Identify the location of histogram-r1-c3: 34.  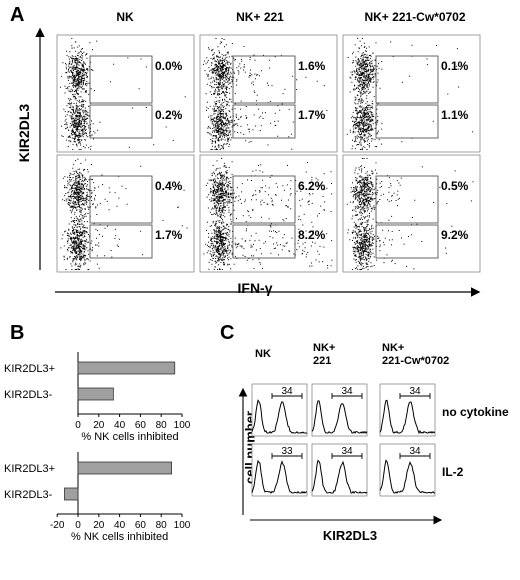
(407, 410).